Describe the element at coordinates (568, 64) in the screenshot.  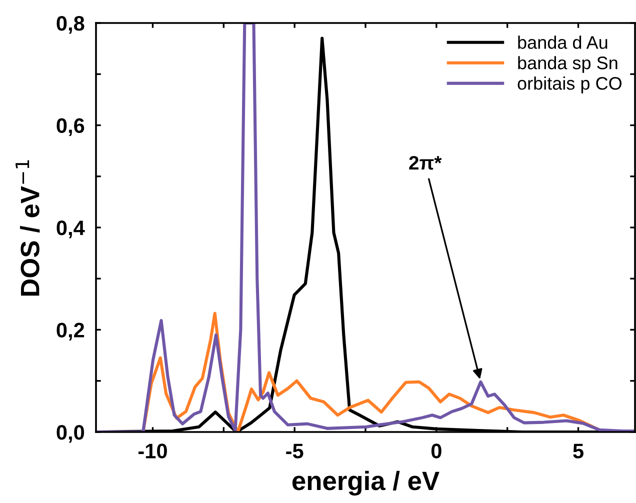
I see `legend-label: banda sp Sn` at that location.